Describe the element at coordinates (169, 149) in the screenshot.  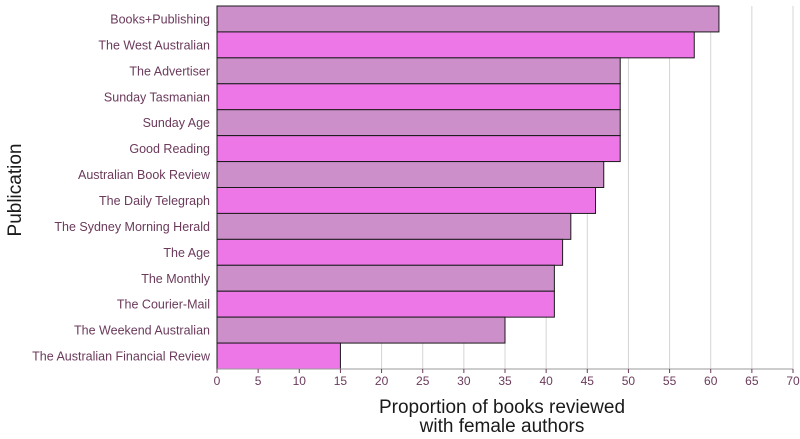
I see `category-label: Good Reading` at that location.